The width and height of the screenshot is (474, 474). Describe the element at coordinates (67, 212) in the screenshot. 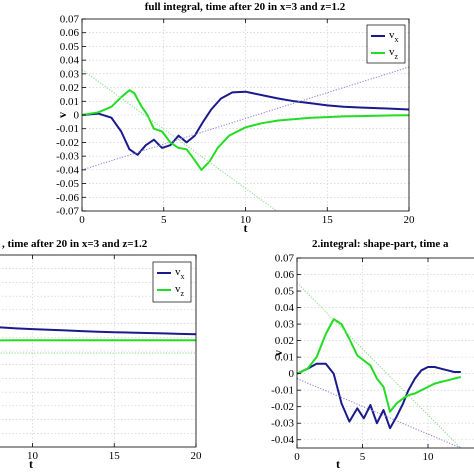

I see `y-tick-label: -0.07` at that location.